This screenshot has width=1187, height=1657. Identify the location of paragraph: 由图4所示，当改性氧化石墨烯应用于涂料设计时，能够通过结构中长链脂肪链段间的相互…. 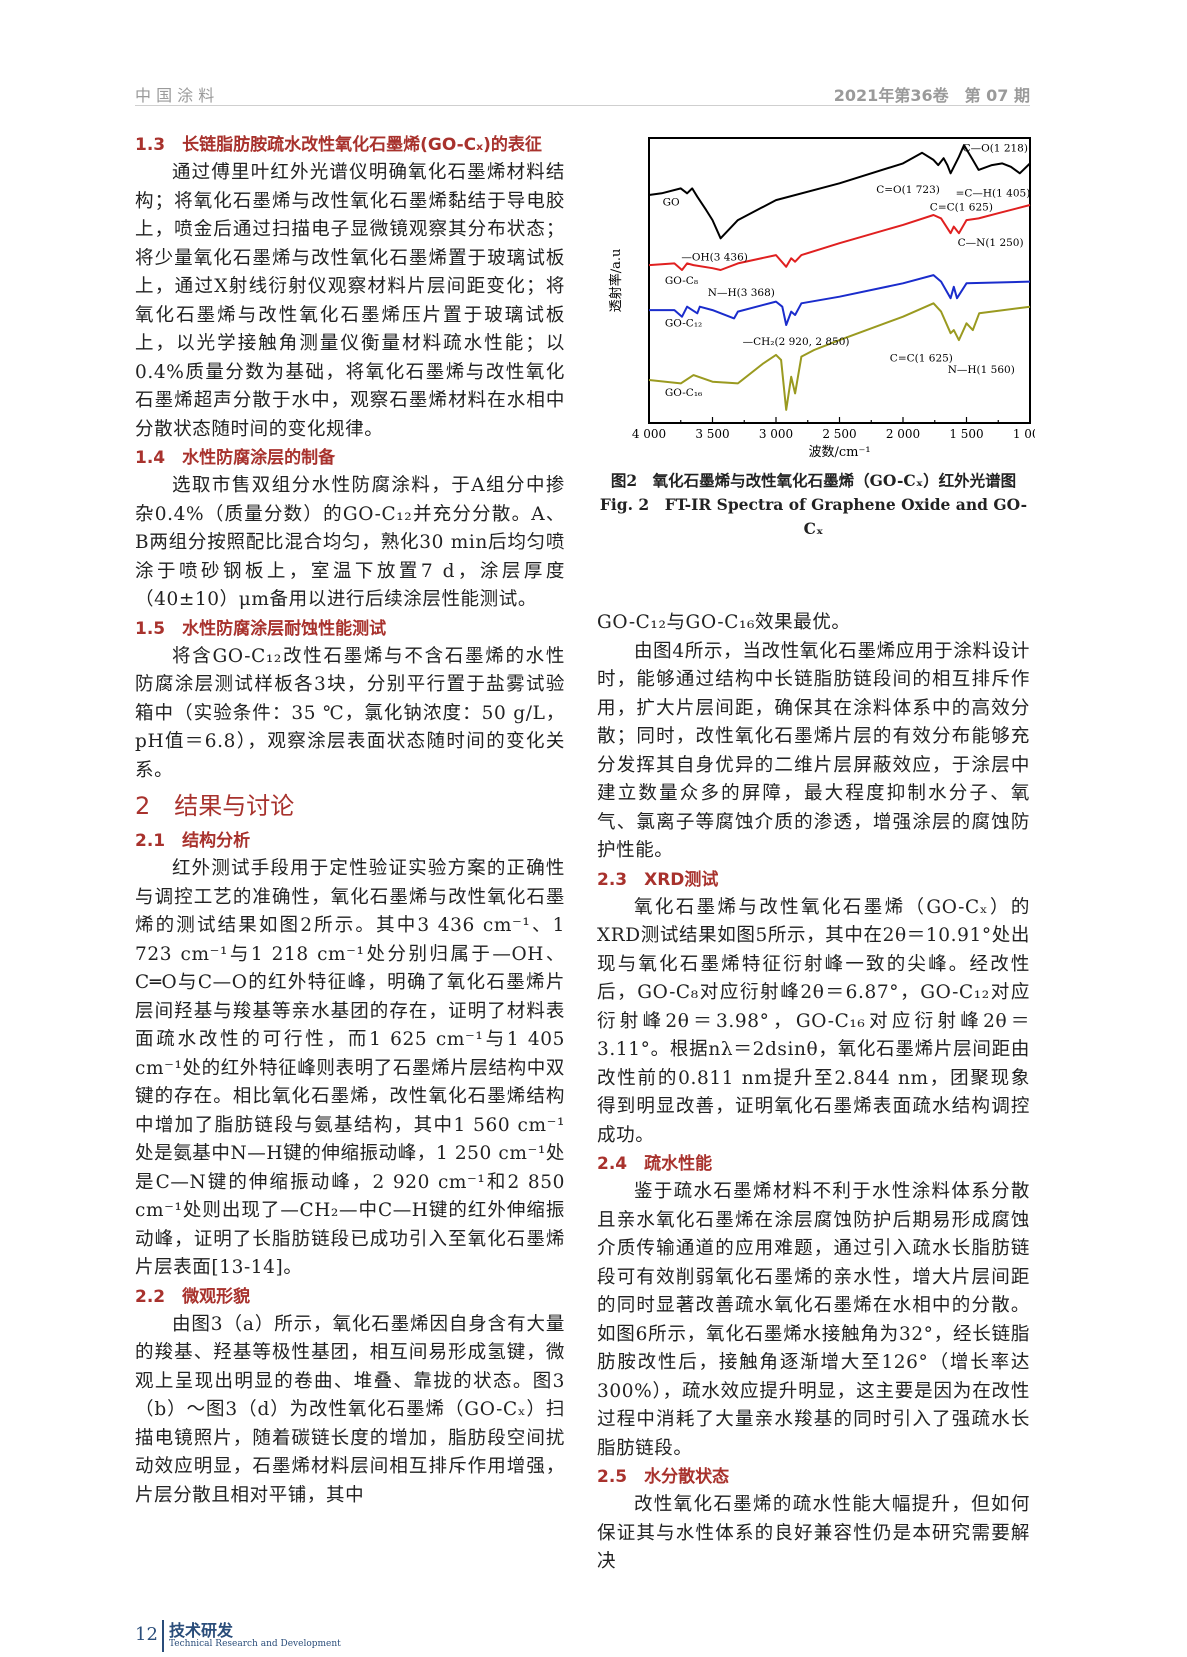
(813, 751).